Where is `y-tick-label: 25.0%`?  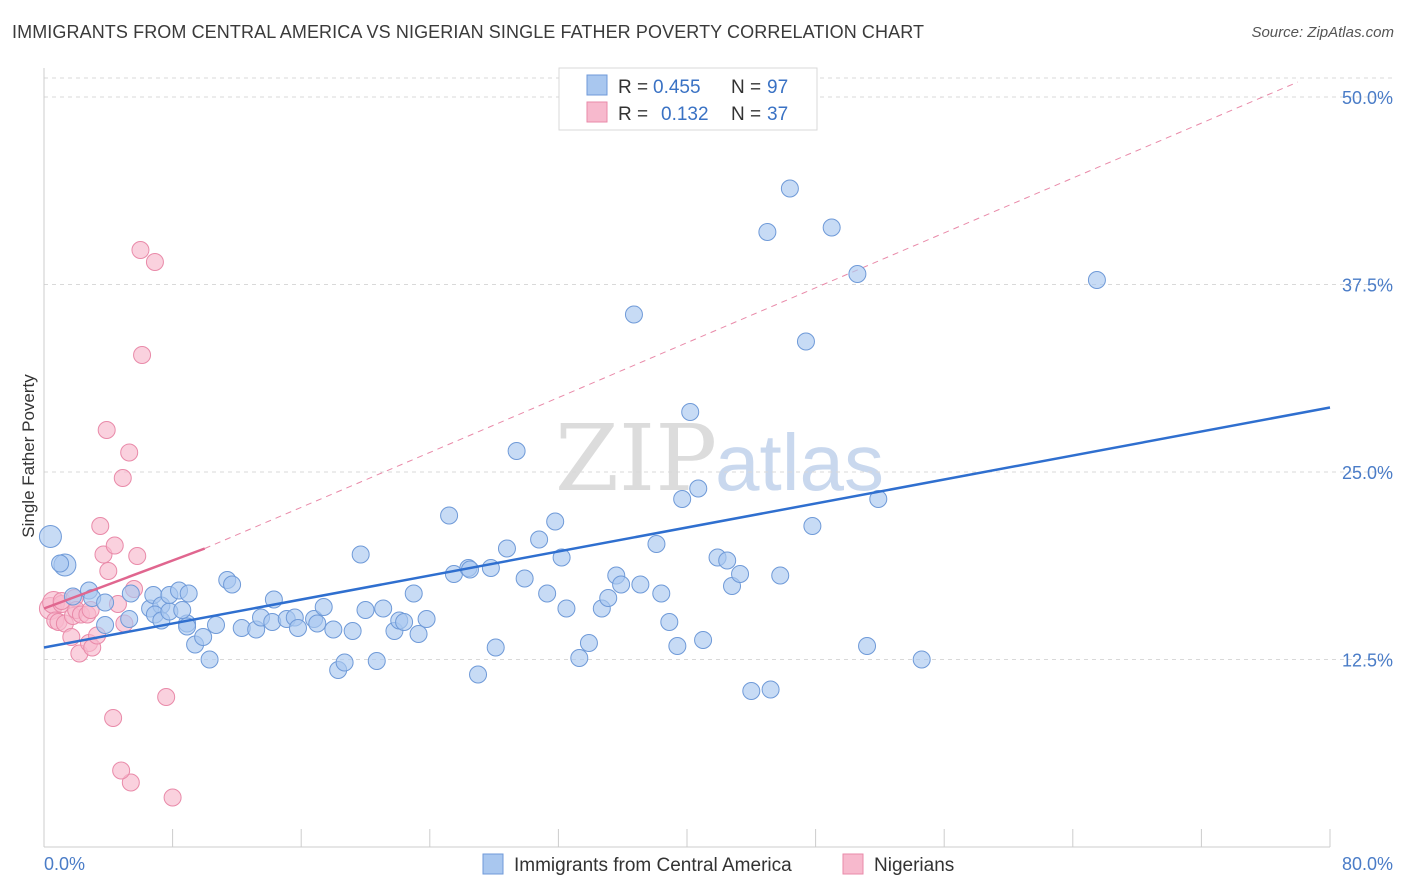
y-tick-label: 25.0% is located at coordinates (1367, 473).